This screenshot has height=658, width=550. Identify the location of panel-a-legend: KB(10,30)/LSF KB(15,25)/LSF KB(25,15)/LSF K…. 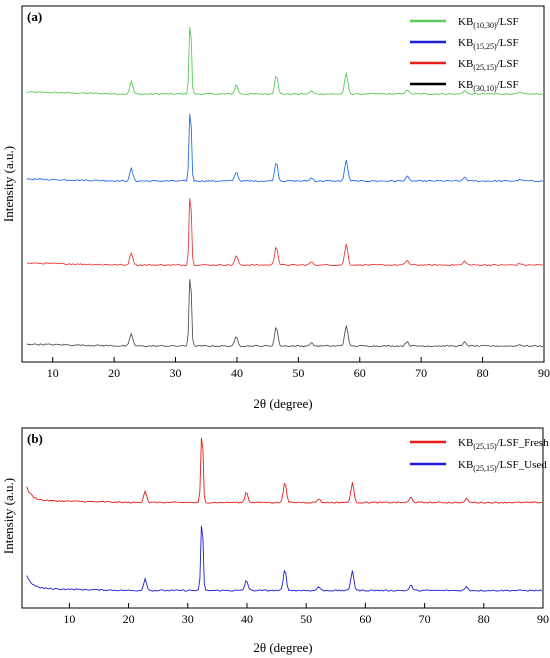
(464, 54).